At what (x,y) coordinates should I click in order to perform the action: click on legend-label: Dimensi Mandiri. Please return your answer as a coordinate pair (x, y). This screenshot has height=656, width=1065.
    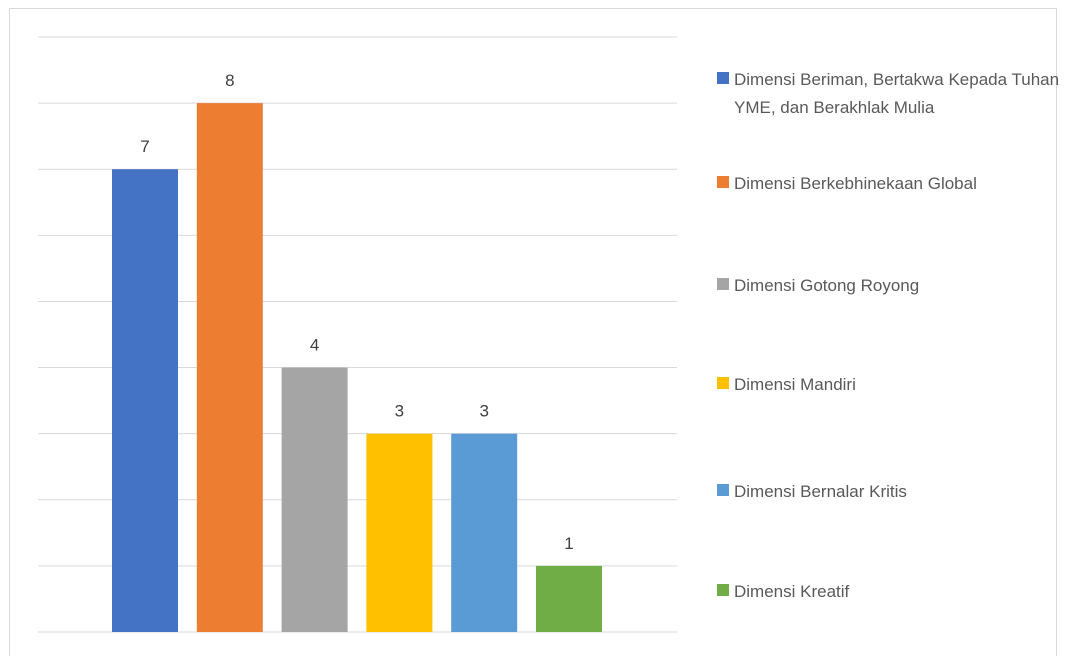
    Looking at the image, I should click on (795, 384).